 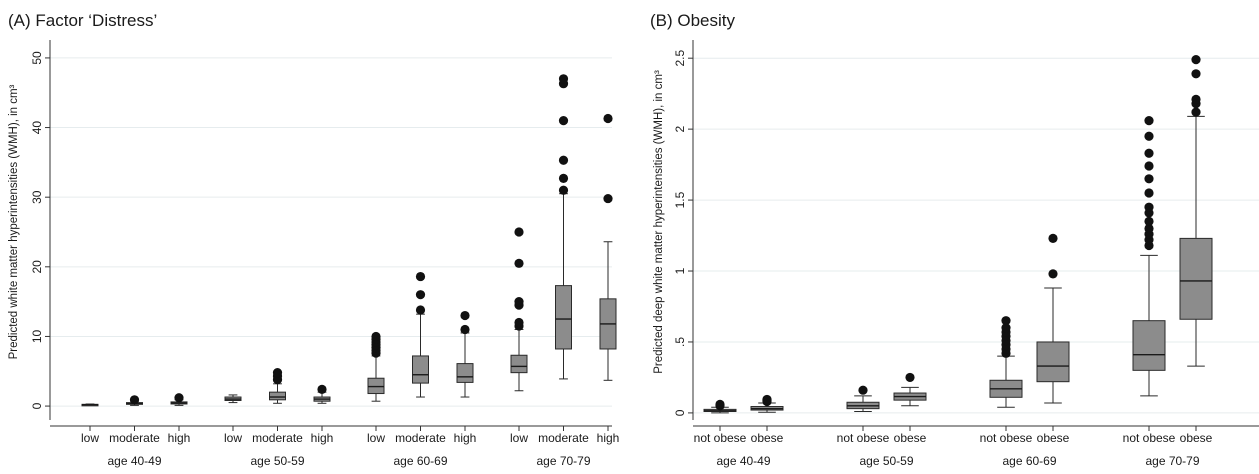 I want to click on y-tick-label: 2.5, so click(x=680, y=58).